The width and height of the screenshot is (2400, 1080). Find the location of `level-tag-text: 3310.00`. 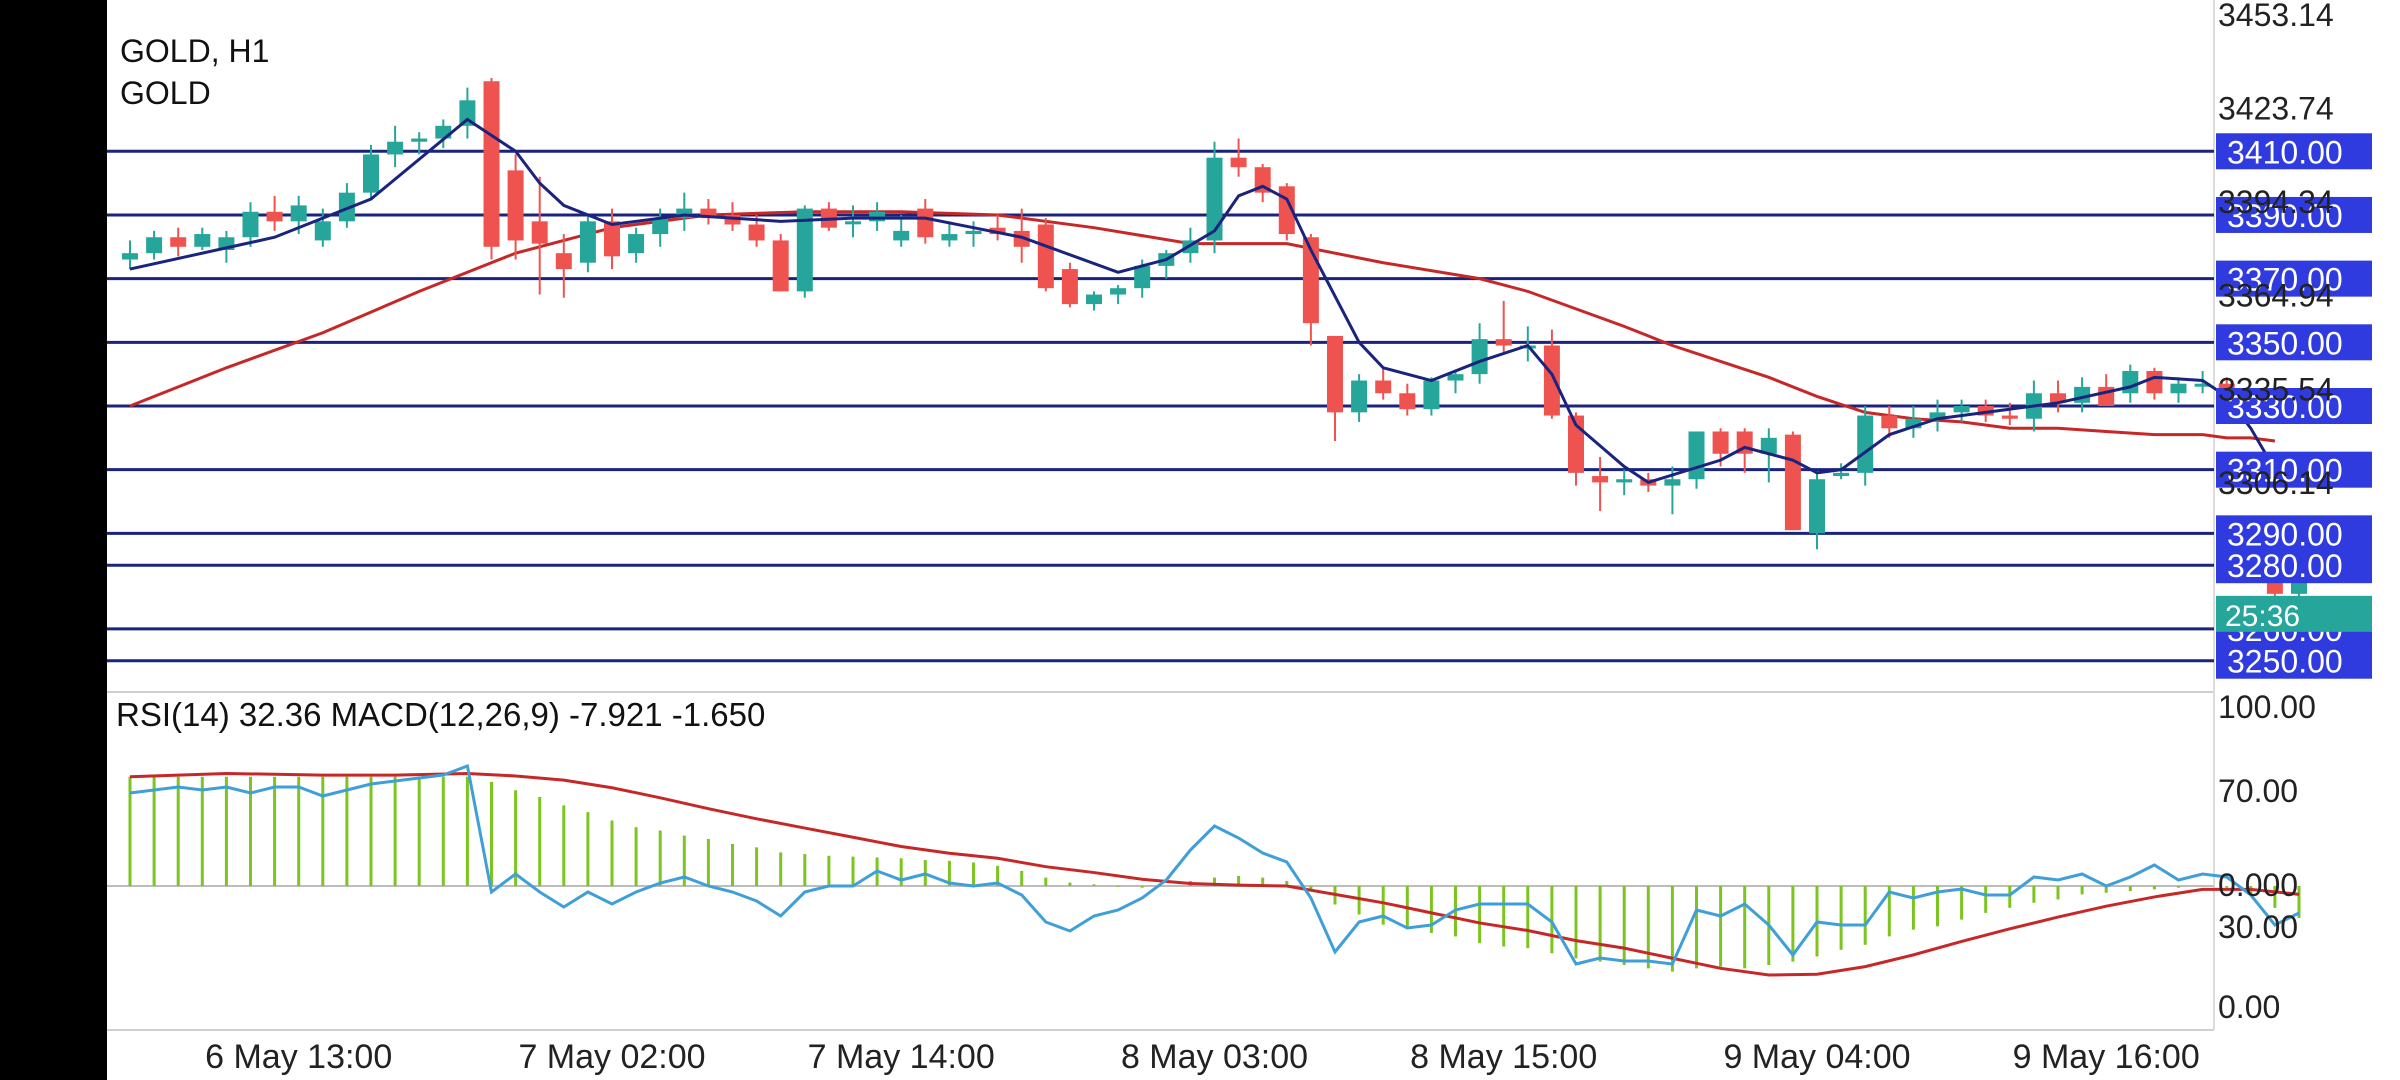

level-tag-text: 3310.00 is located at coordinates (2285, 471).